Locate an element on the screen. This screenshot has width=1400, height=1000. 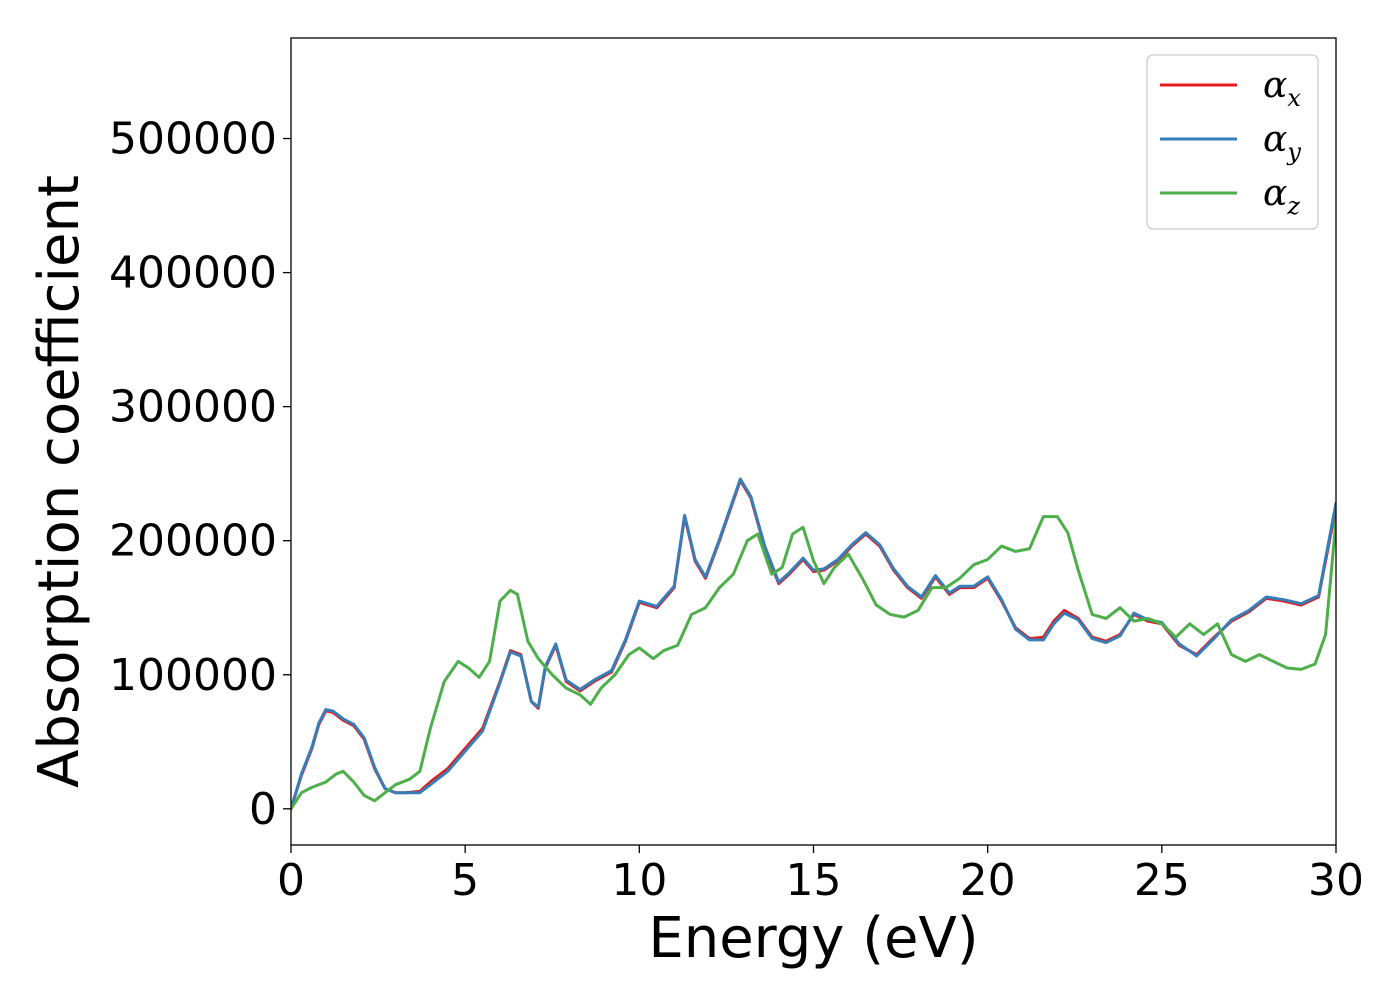
y-tick-label: 200000 is located at coordinates (193, 541).